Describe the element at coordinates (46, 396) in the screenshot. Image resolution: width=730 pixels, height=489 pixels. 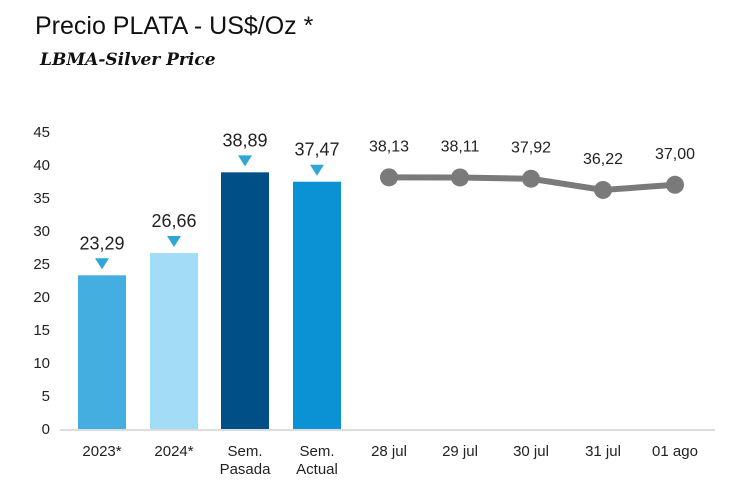
I see `y-tick-label: 5` at that location.